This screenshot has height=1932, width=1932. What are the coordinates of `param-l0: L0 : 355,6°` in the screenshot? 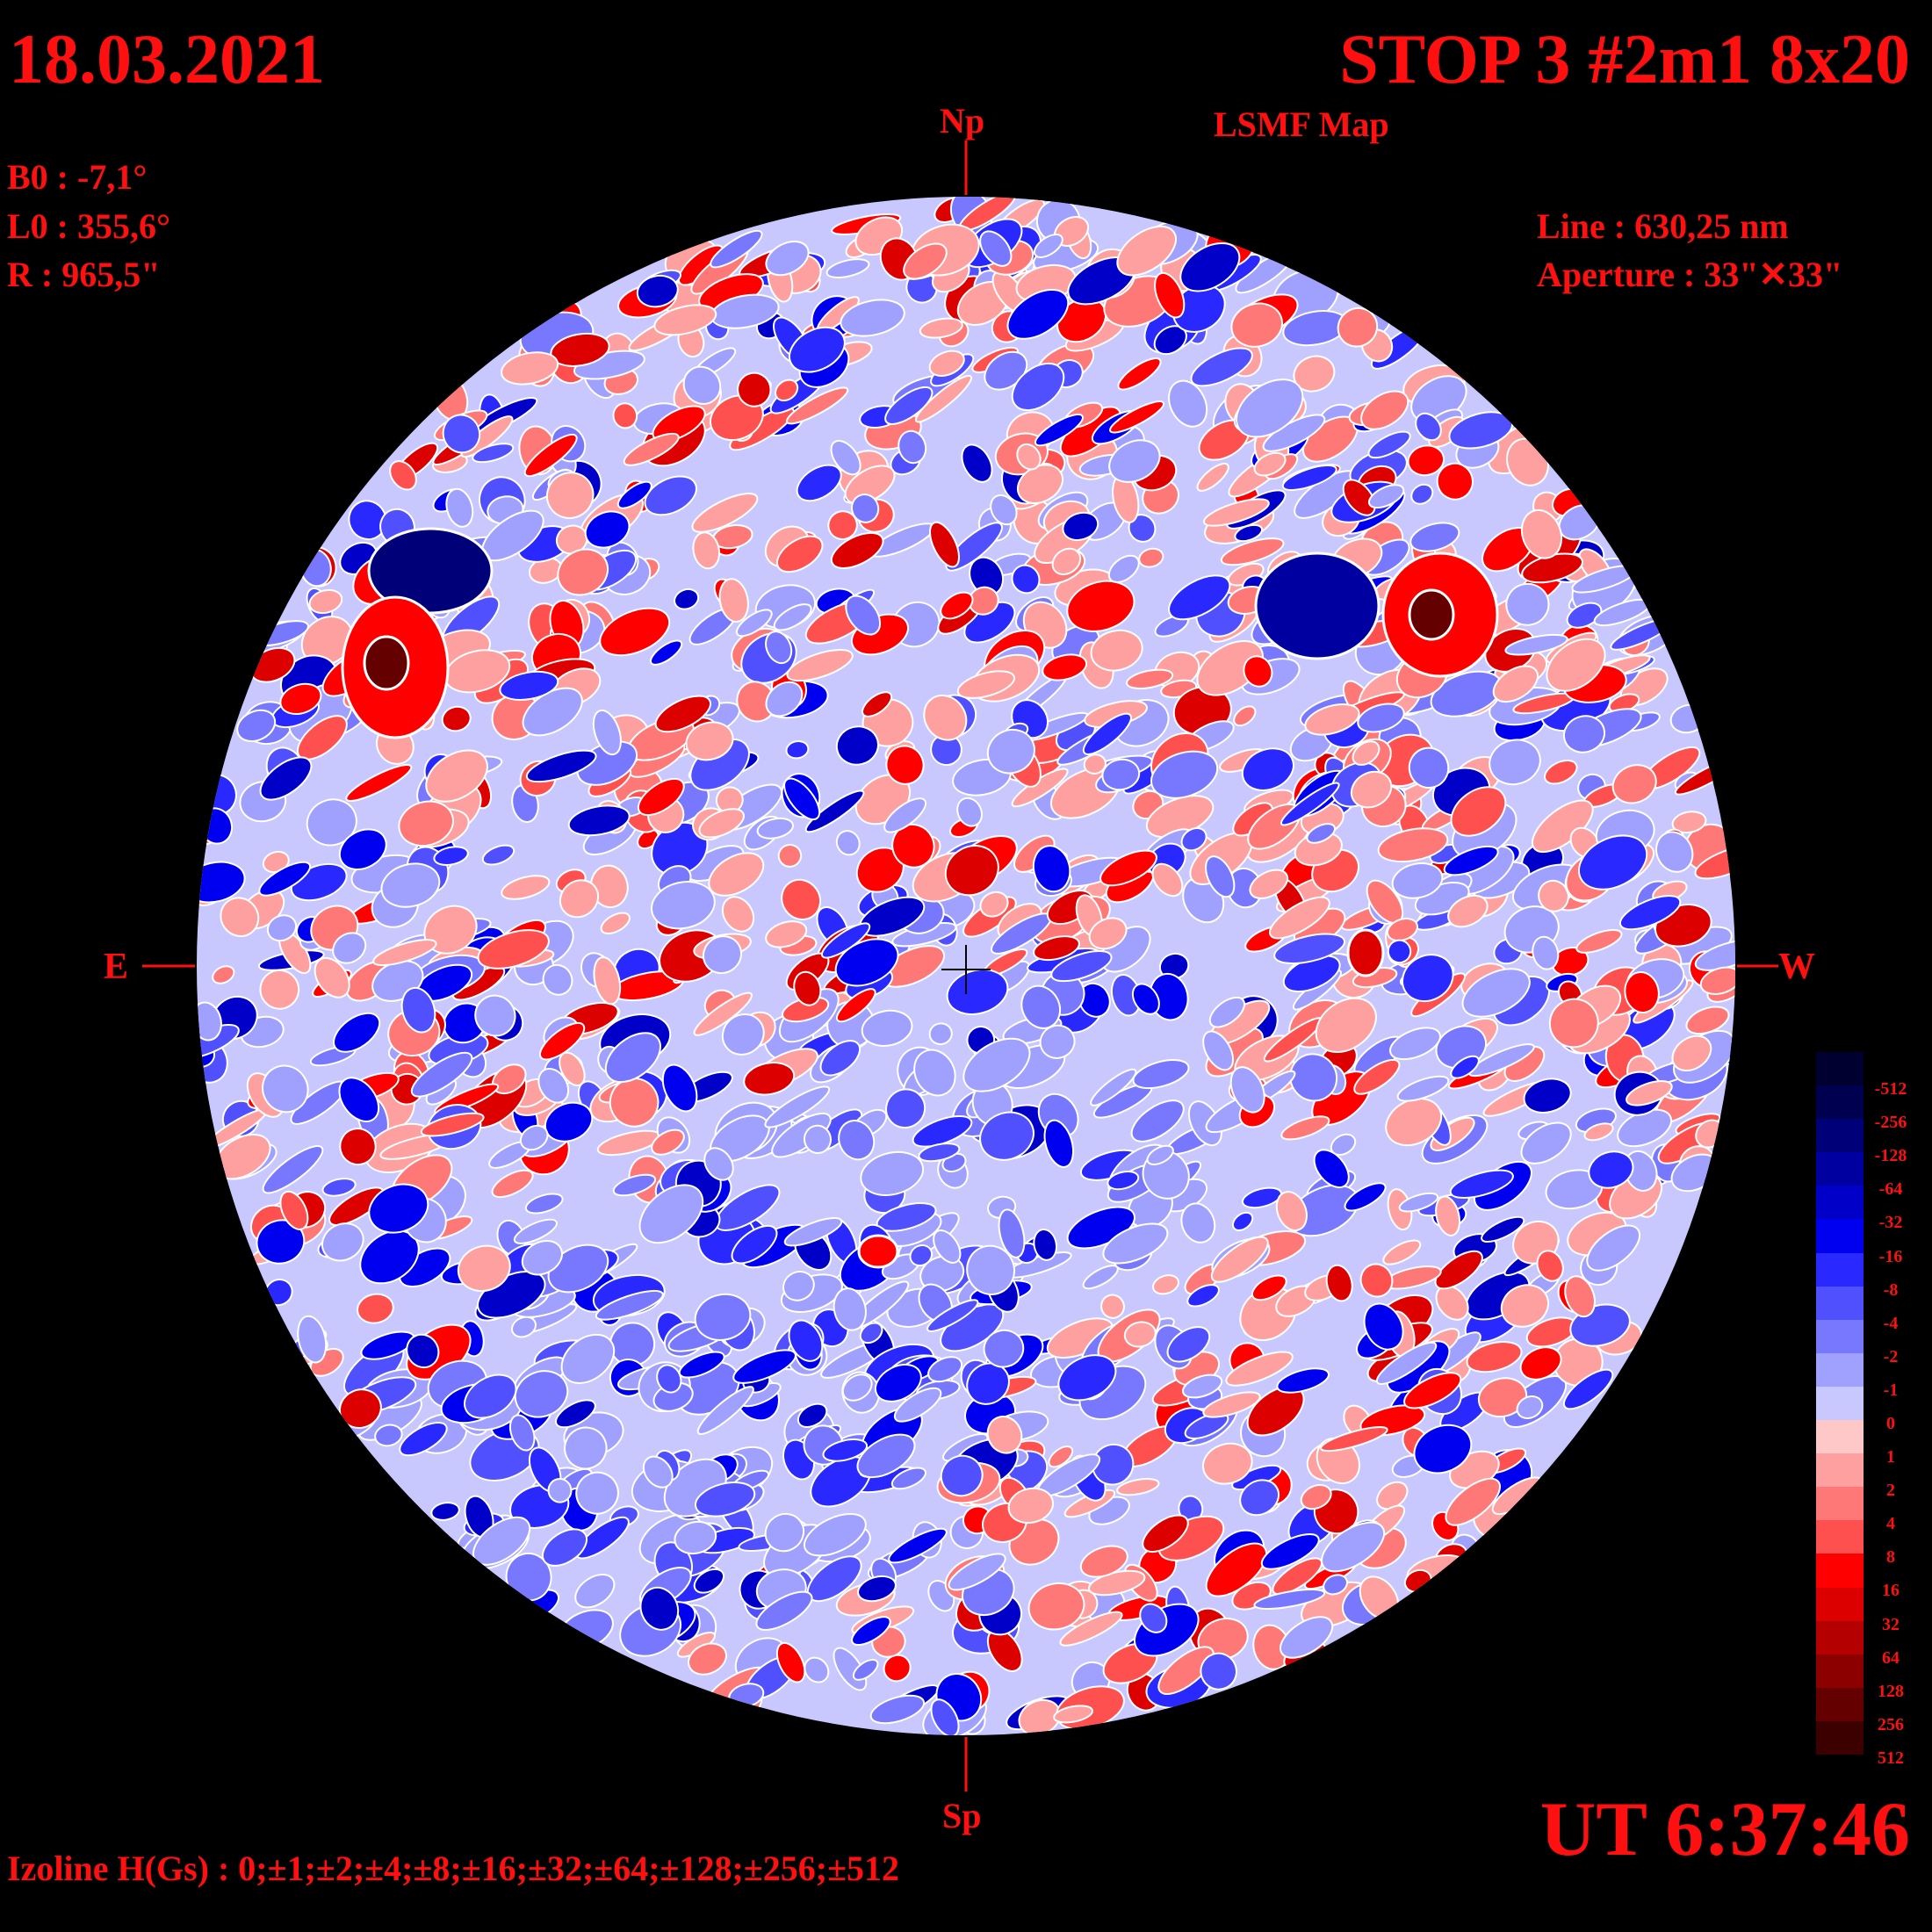 It's located at (89, 226).